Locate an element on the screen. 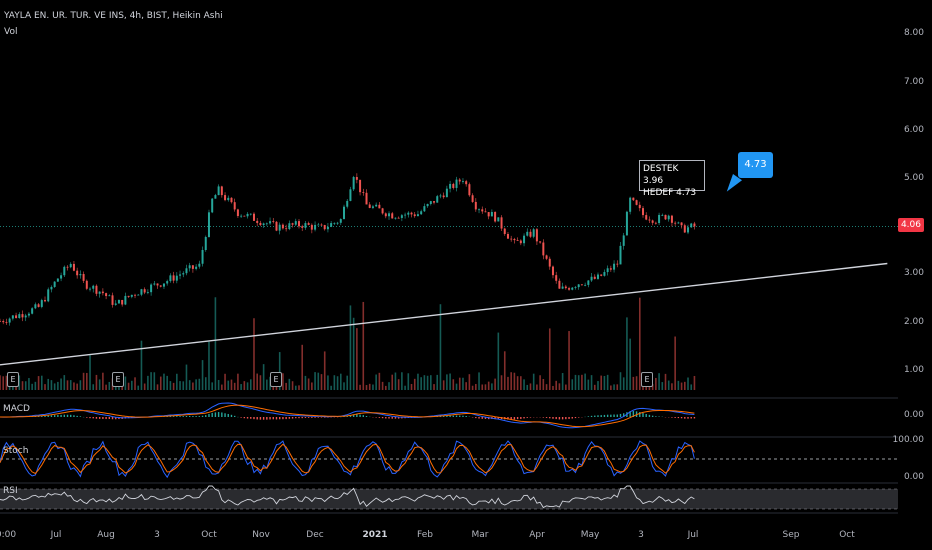  price-tick: 1.00 is located at coordinates (913, 370).